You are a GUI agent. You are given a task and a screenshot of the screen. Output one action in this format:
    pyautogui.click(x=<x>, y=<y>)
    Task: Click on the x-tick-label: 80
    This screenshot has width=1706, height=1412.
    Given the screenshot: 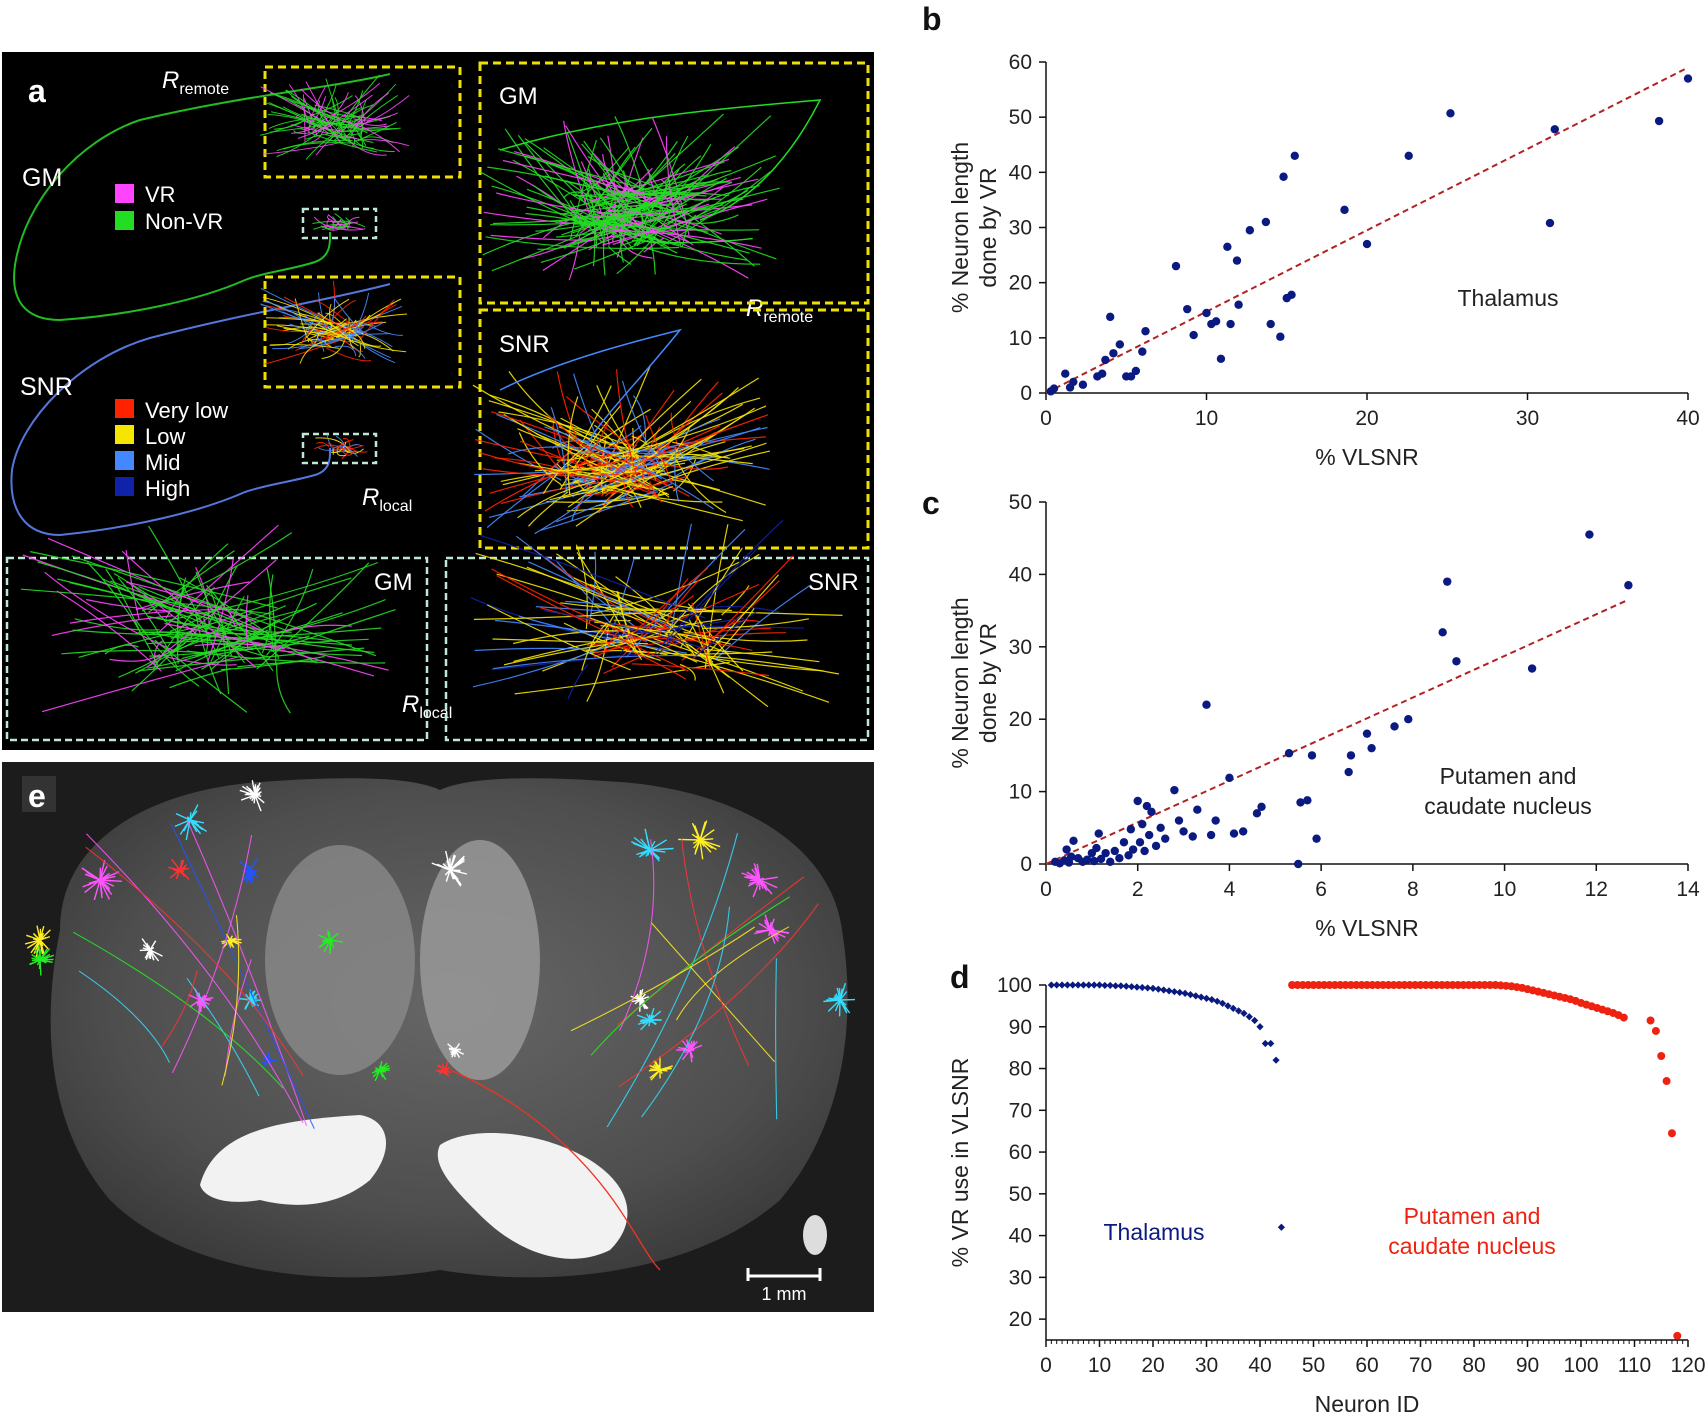 What is the action you would take?
    pyautogui.click(x=1473, y=1365)
    